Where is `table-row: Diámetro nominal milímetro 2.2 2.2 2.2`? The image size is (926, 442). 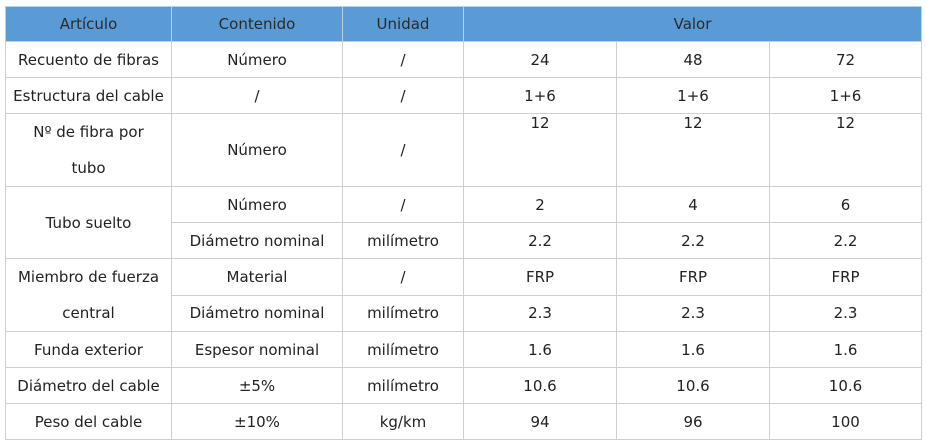
table-row: Diámetro nominal milímetro 2.2 2.2 2.2 is located at coordinates (464, 240).